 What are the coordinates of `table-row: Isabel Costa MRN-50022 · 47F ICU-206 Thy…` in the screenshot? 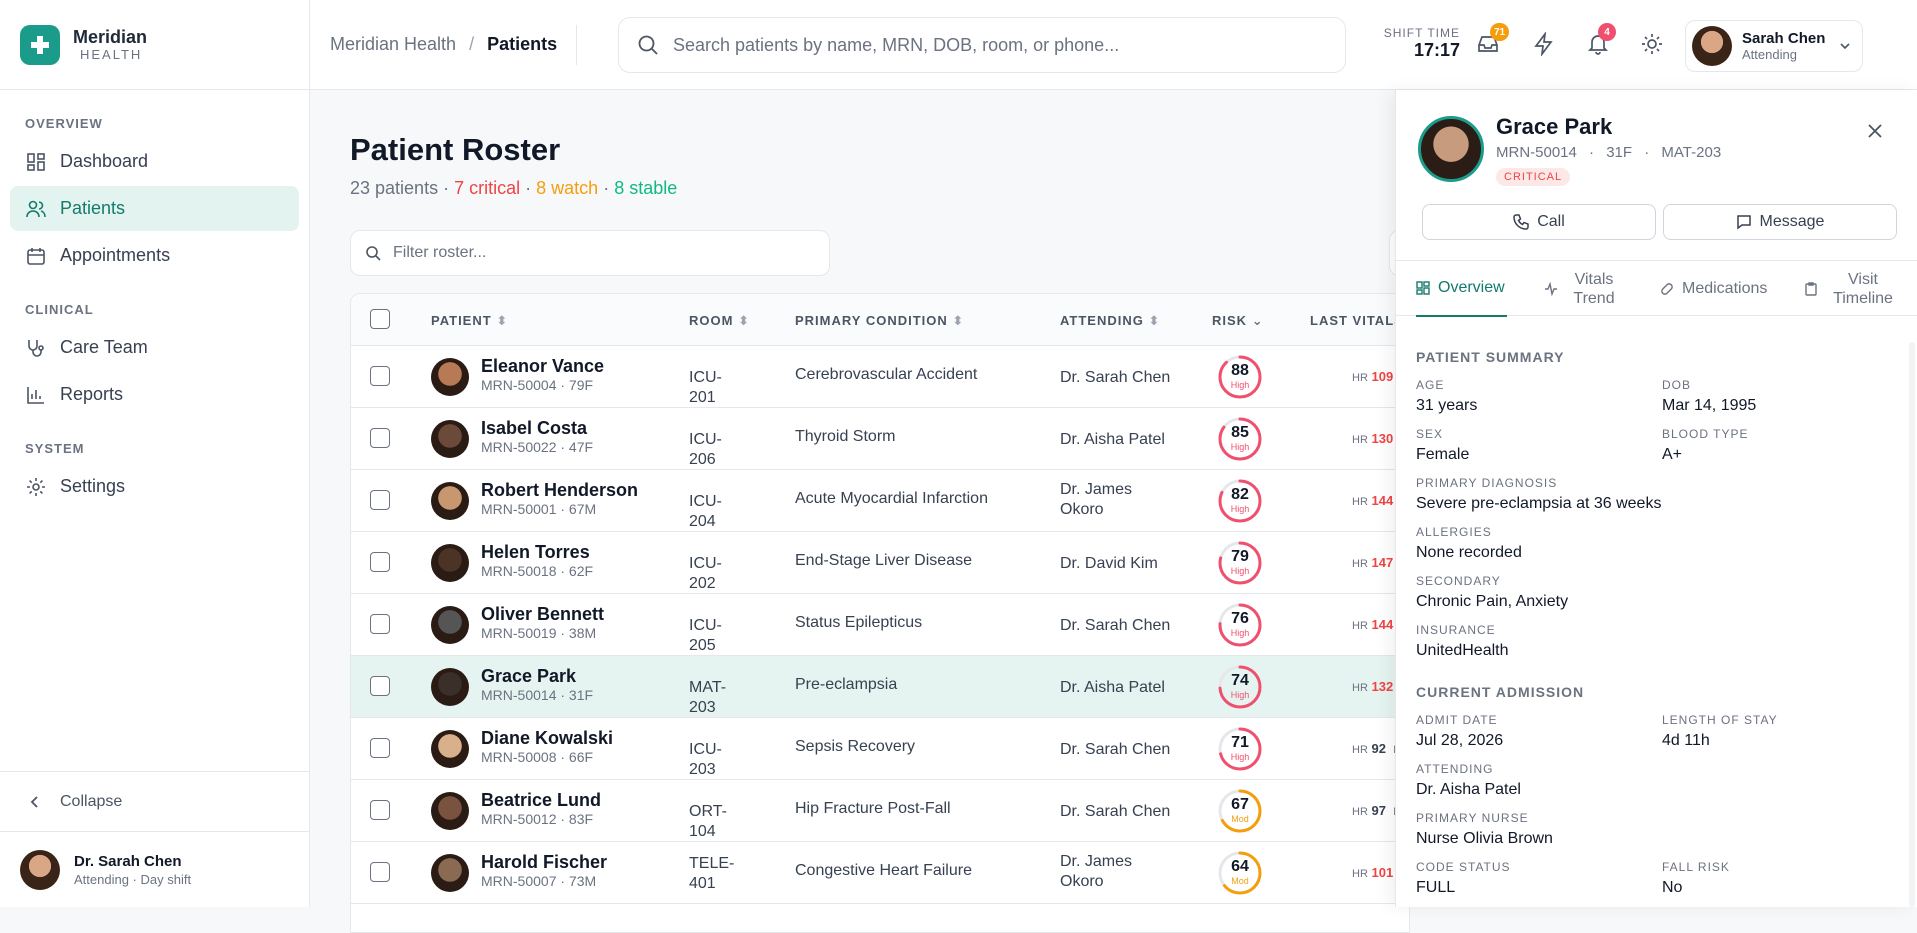 It's located at (880, 439).